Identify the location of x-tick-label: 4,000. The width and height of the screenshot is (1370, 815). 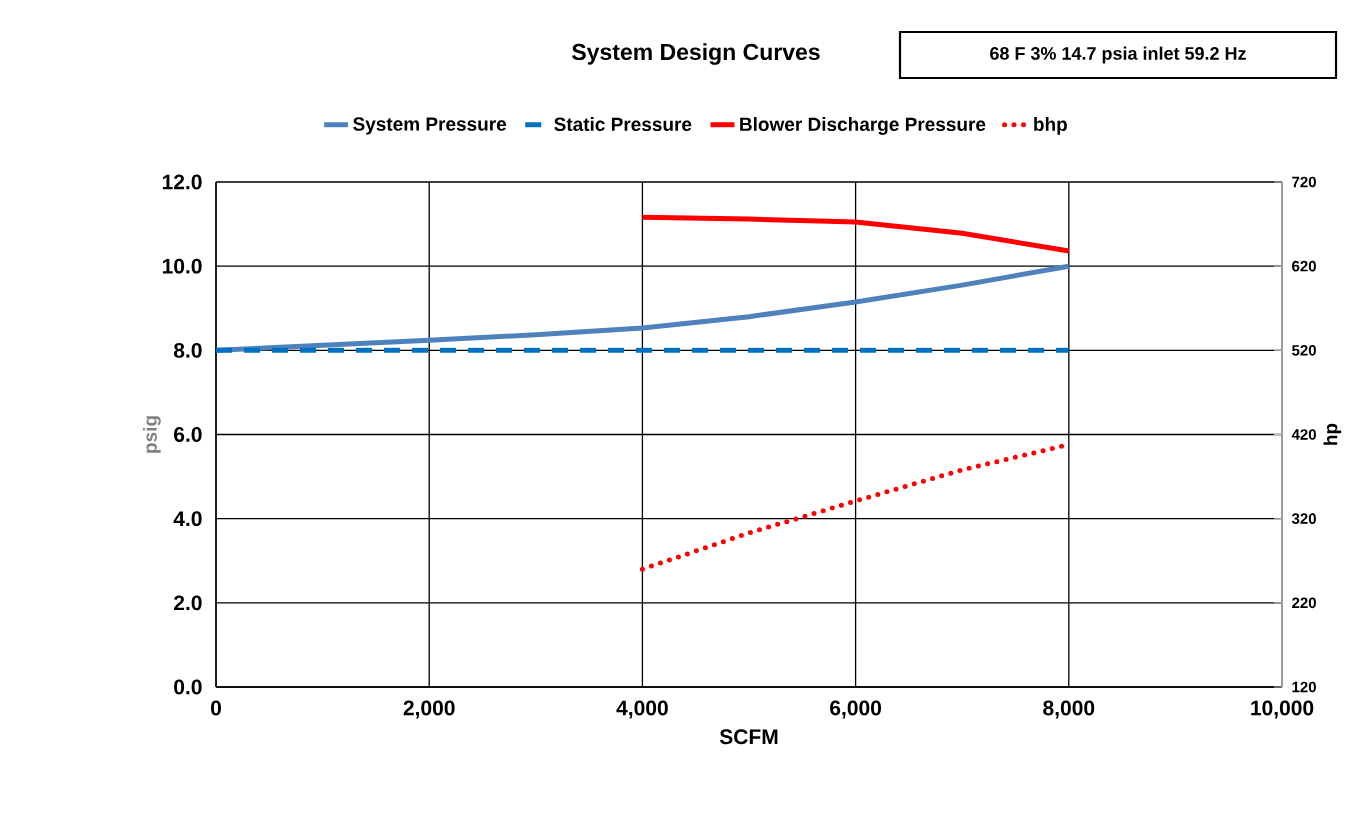
(642, 709).